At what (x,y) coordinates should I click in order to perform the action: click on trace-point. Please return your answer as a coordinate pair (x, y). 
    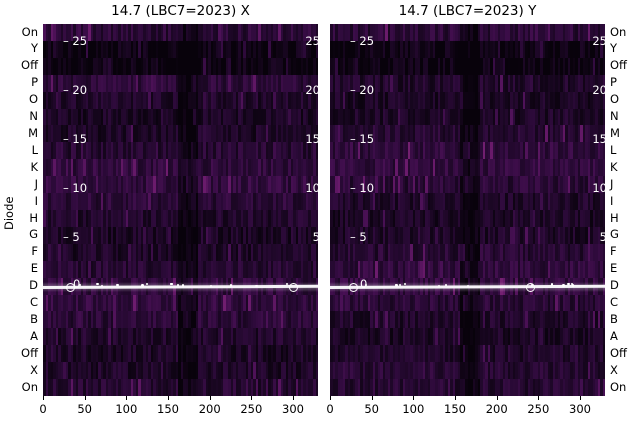
    Looking at the image, I should click on (445, 285).